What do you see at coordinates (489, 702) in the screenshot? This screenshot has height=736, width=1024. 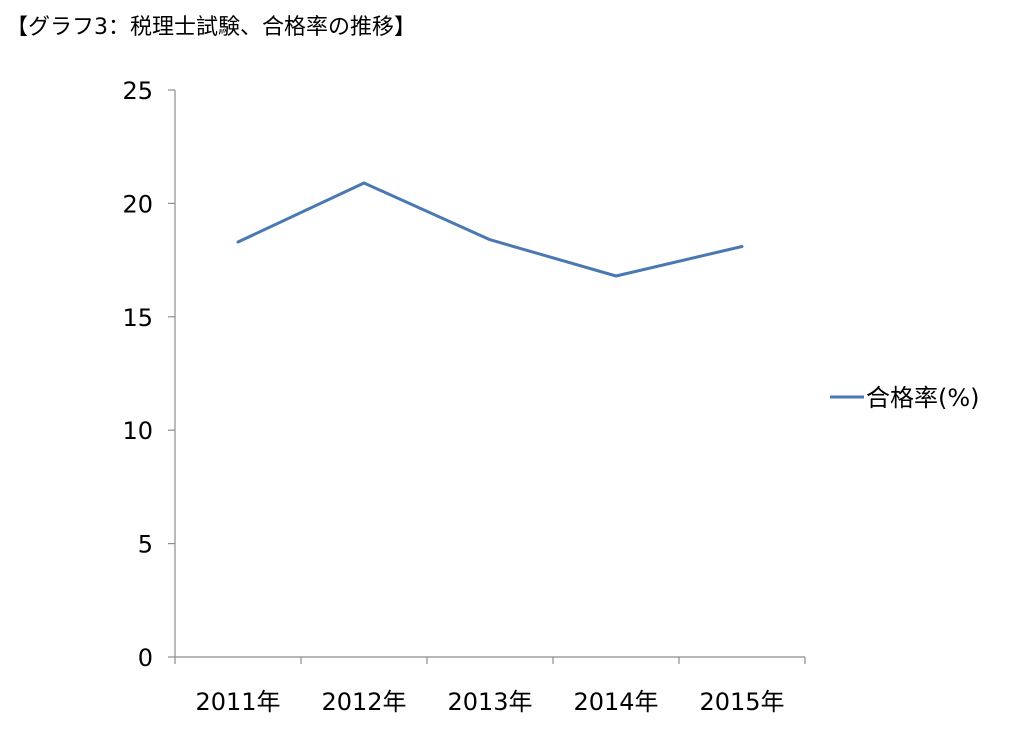 I see `x-tick-label: 2013年` at bounding box center [489, 702].